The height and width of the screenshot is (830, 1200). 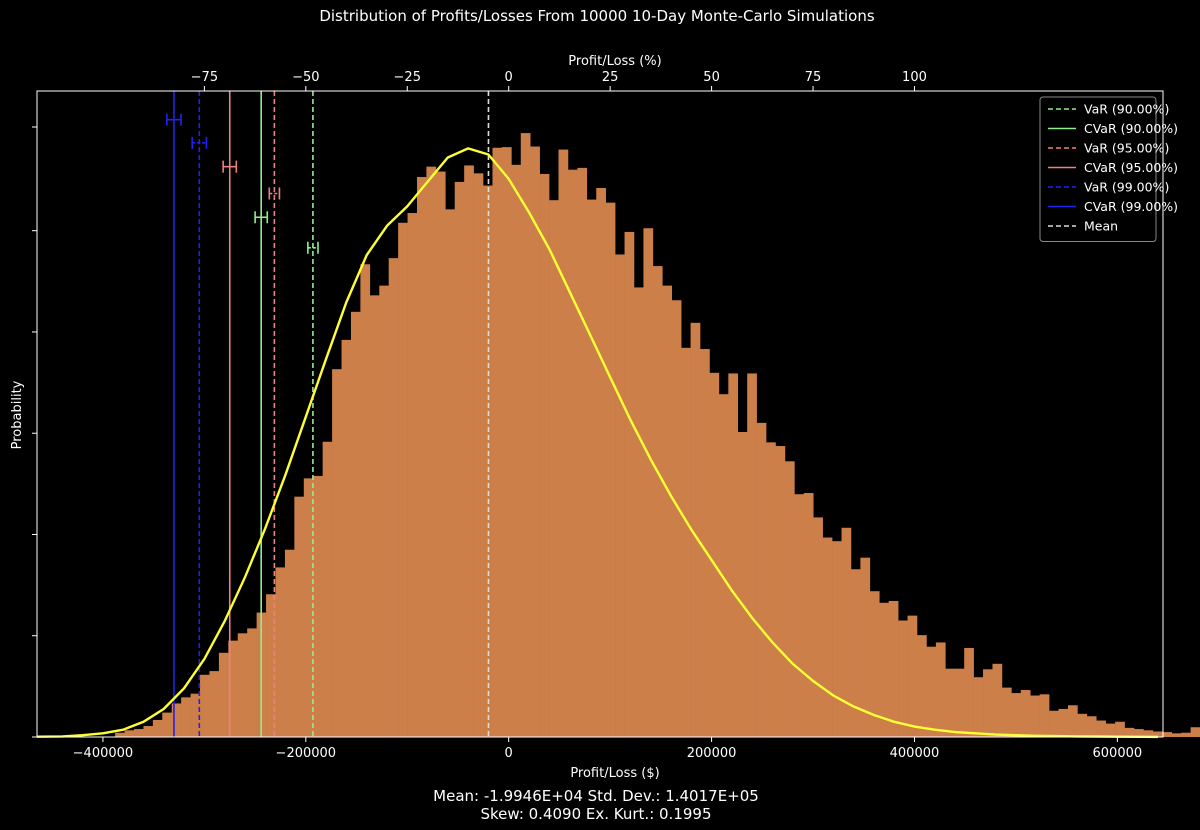 I want to click on y-axis-label: Probability, so click(x=17, y=414).